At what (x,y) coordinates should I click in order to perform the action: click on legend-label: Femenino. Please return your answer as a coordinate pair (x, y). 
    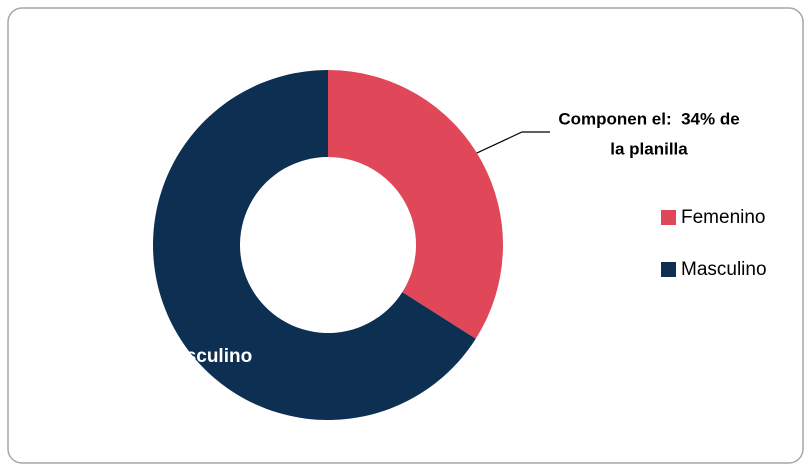
    Looking at the image, I should click on (723, 217).